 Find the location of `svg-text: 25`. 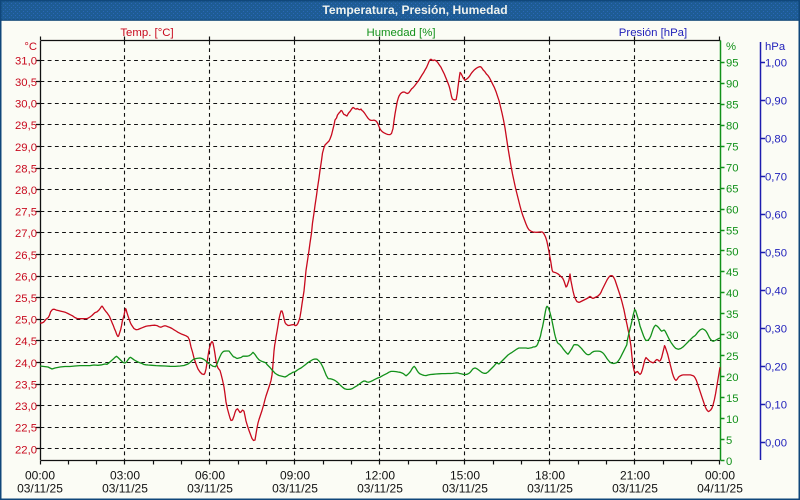

svg-text: 25 is located at coordinates (732, 357).